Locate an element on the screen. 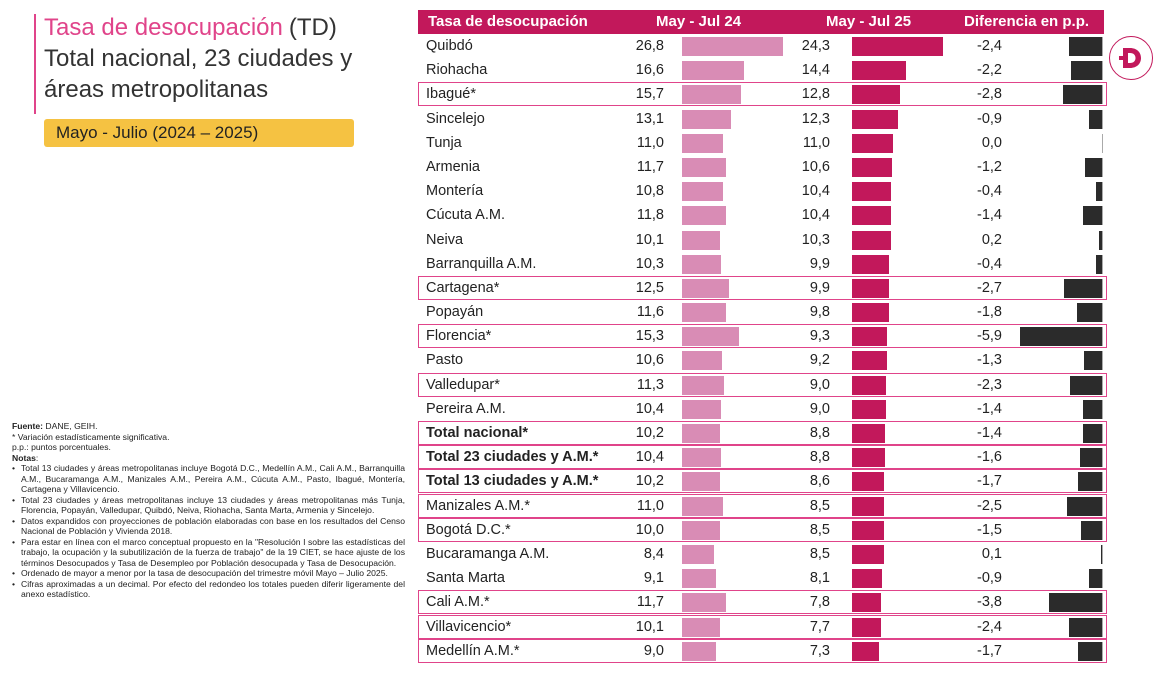 The image size is (1169, 679). row-city-label: Cúcuta A.M. is located at coordinates (465, 215).